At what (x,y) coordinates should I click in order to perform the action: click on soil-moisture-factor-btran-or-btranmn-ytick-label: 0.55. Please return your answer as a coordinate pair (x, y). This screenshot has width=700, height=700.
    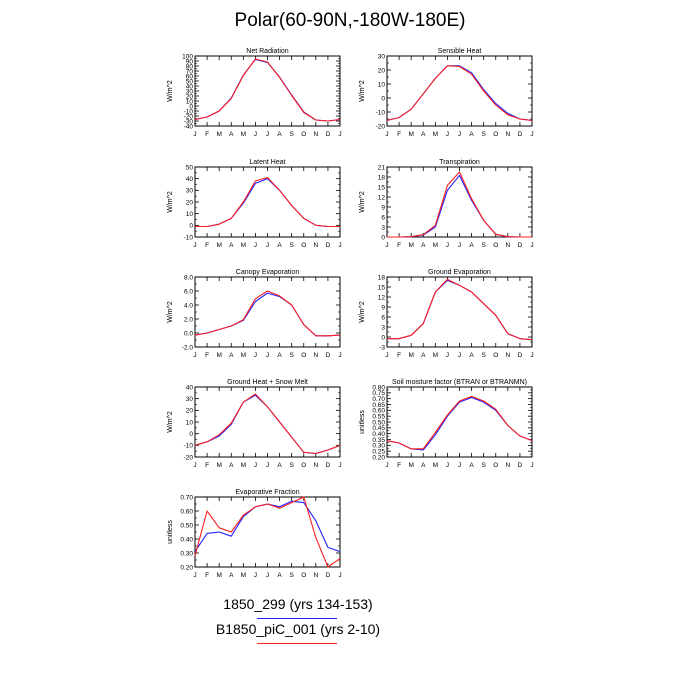
    Looking at the image, I should click on (378, 417).